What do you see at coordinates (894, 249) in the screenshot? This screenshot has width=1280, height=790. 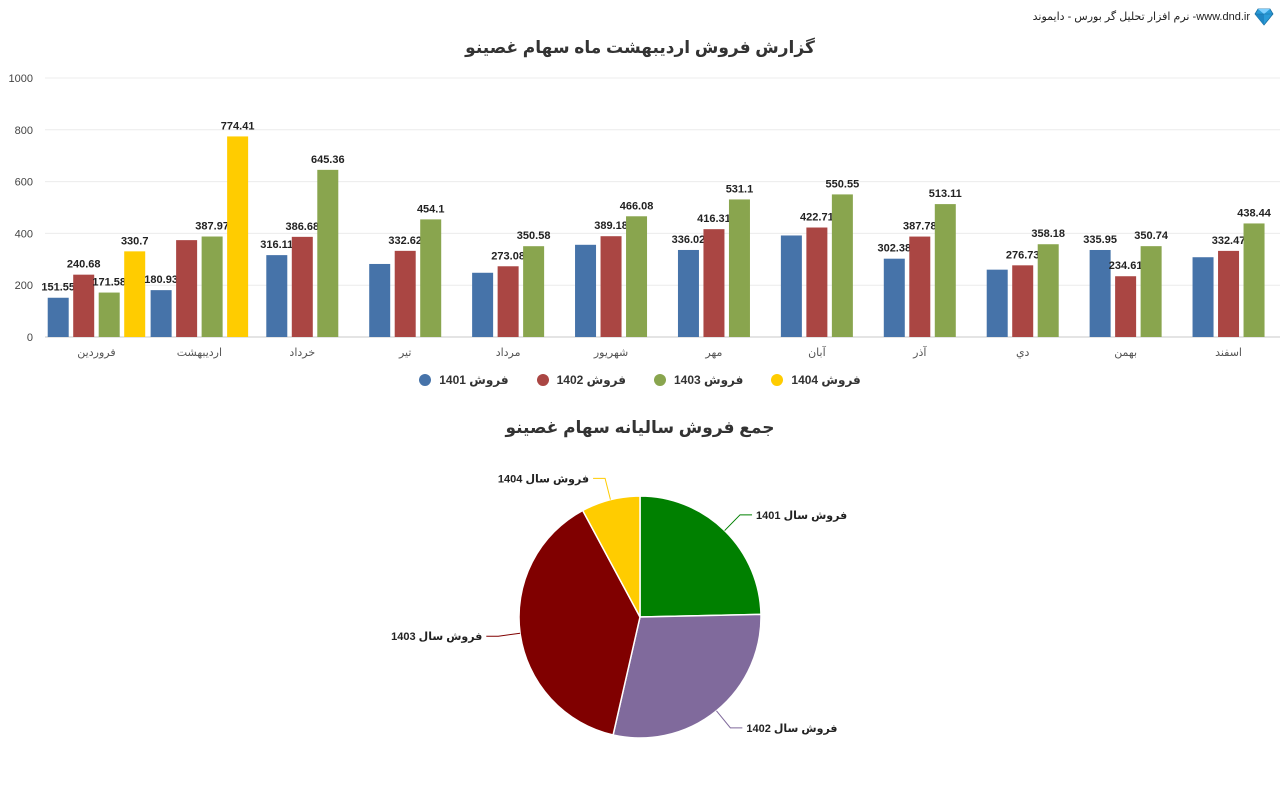 I see `bar-data-label: 302.38` at bounding box center [894, 249].